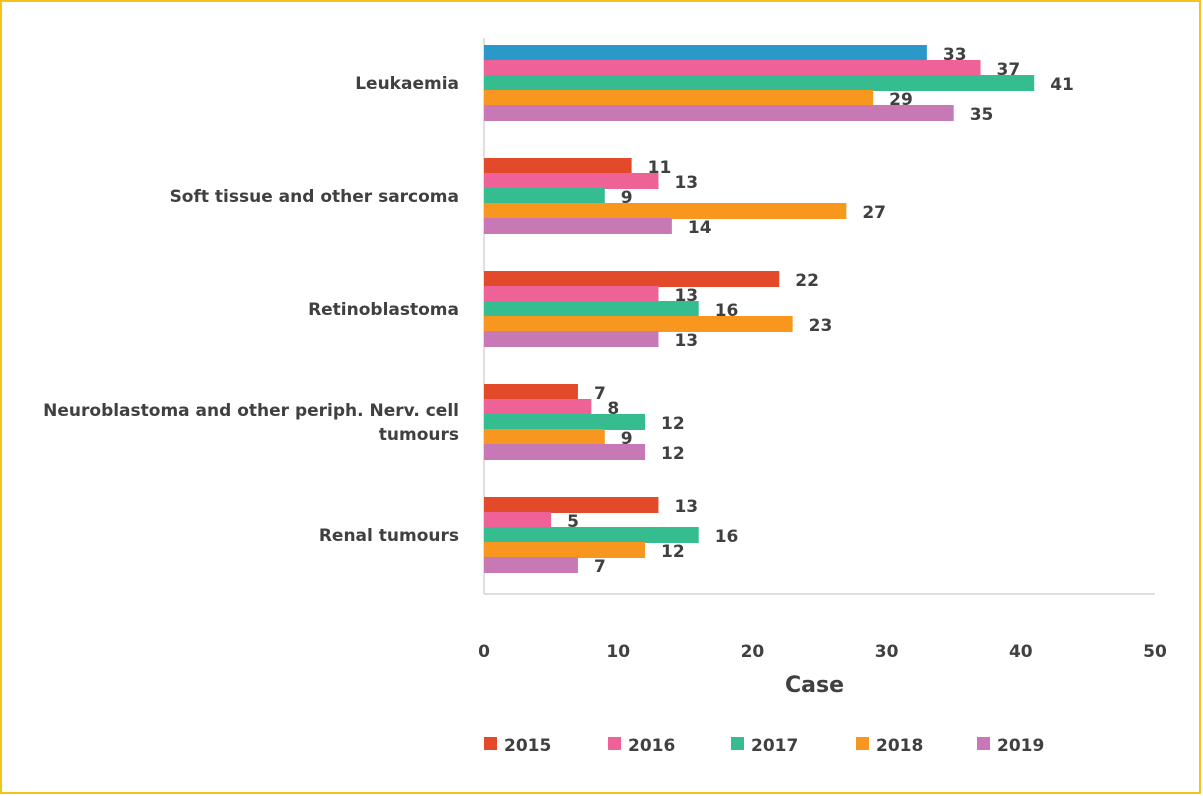 The height and width of the screenshot is (796, 1203). I want to click on data-label: 23, so click(821, 326).